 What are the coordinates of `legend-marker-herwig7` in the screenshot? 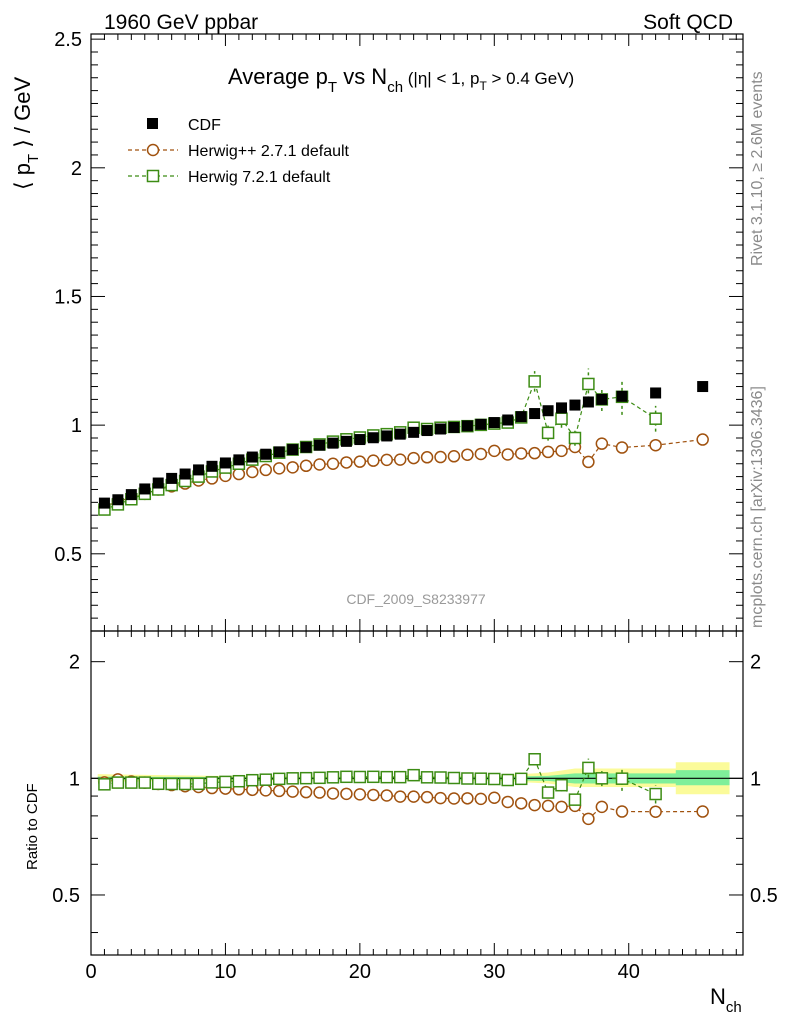 It's located at (153, 176).